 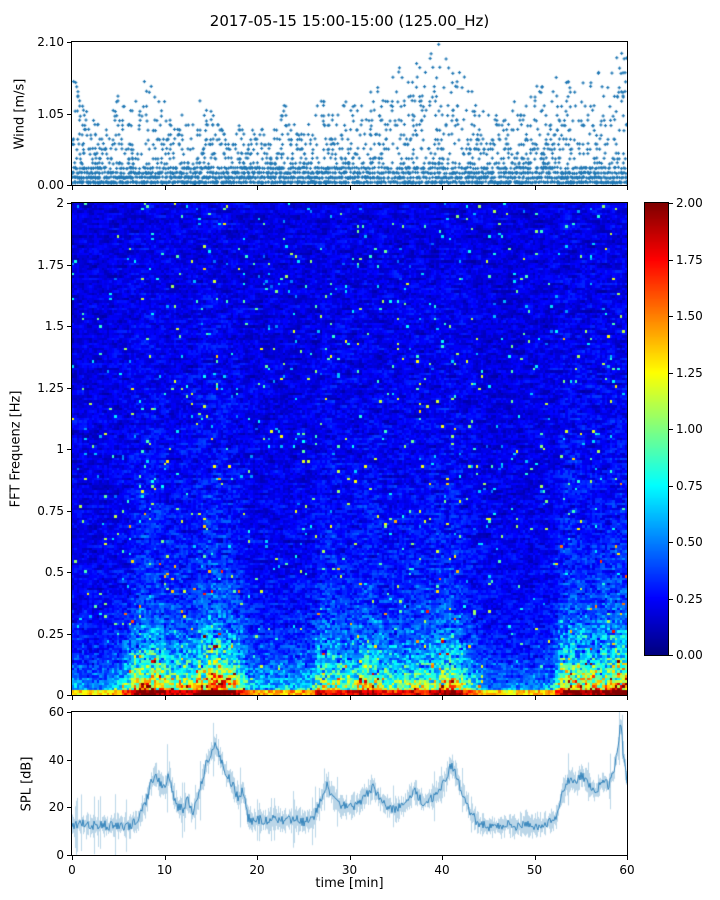 What do you see at coordinates (20, 113) in the screenshot?
I see `wind-y-axis-label: Wind [m/s]` at bounding box center [20, 113].